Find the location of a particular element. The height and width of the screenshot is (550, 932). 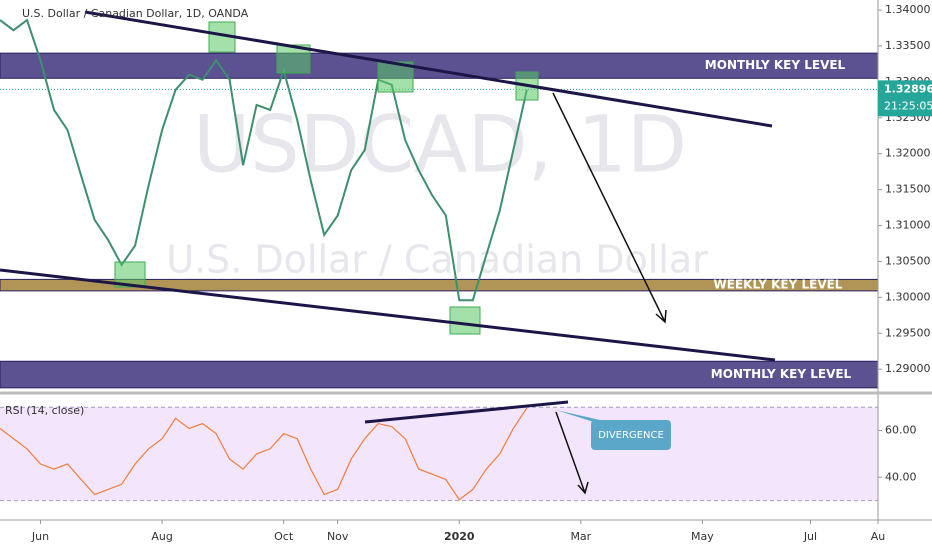

y-tick-label: 1.30000 is located at coordinates (908, 296).